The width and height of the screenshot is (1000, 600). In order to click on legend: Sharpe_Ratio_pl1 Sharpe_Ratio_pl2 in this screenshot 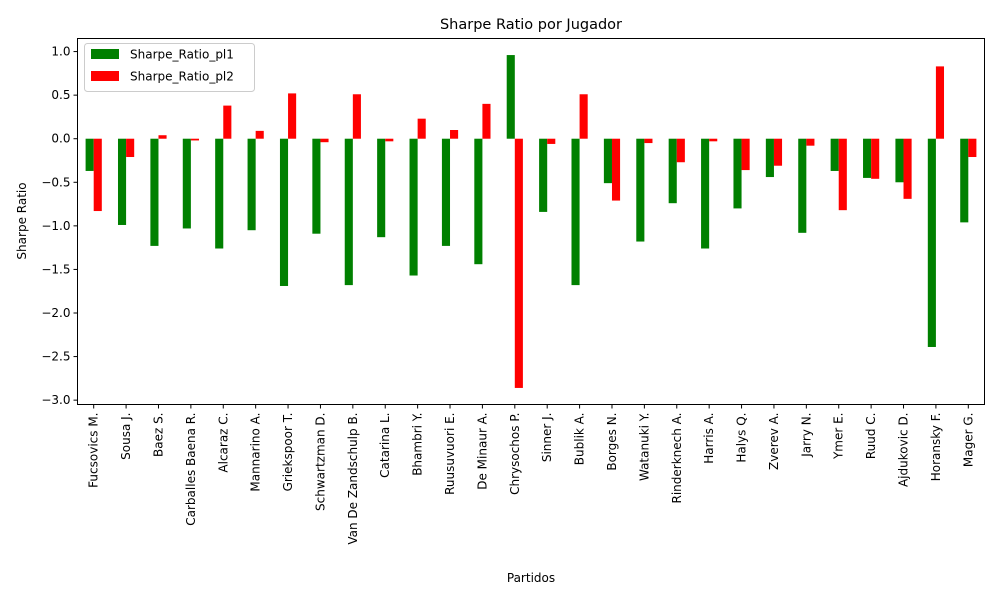, I will do `click(169, 67)`.